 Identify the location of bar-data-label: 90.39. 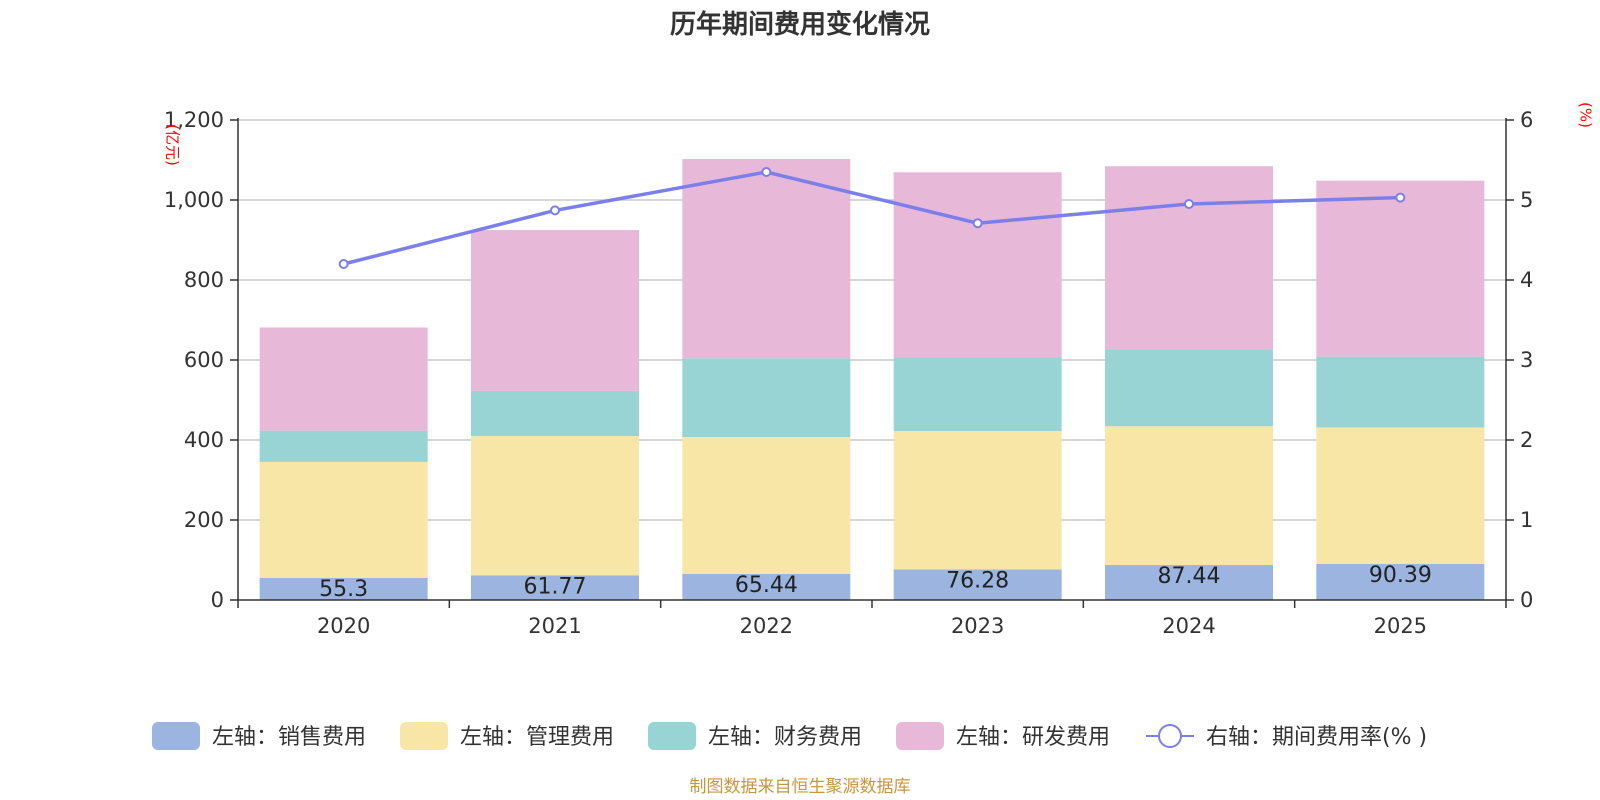
(1400, 575).